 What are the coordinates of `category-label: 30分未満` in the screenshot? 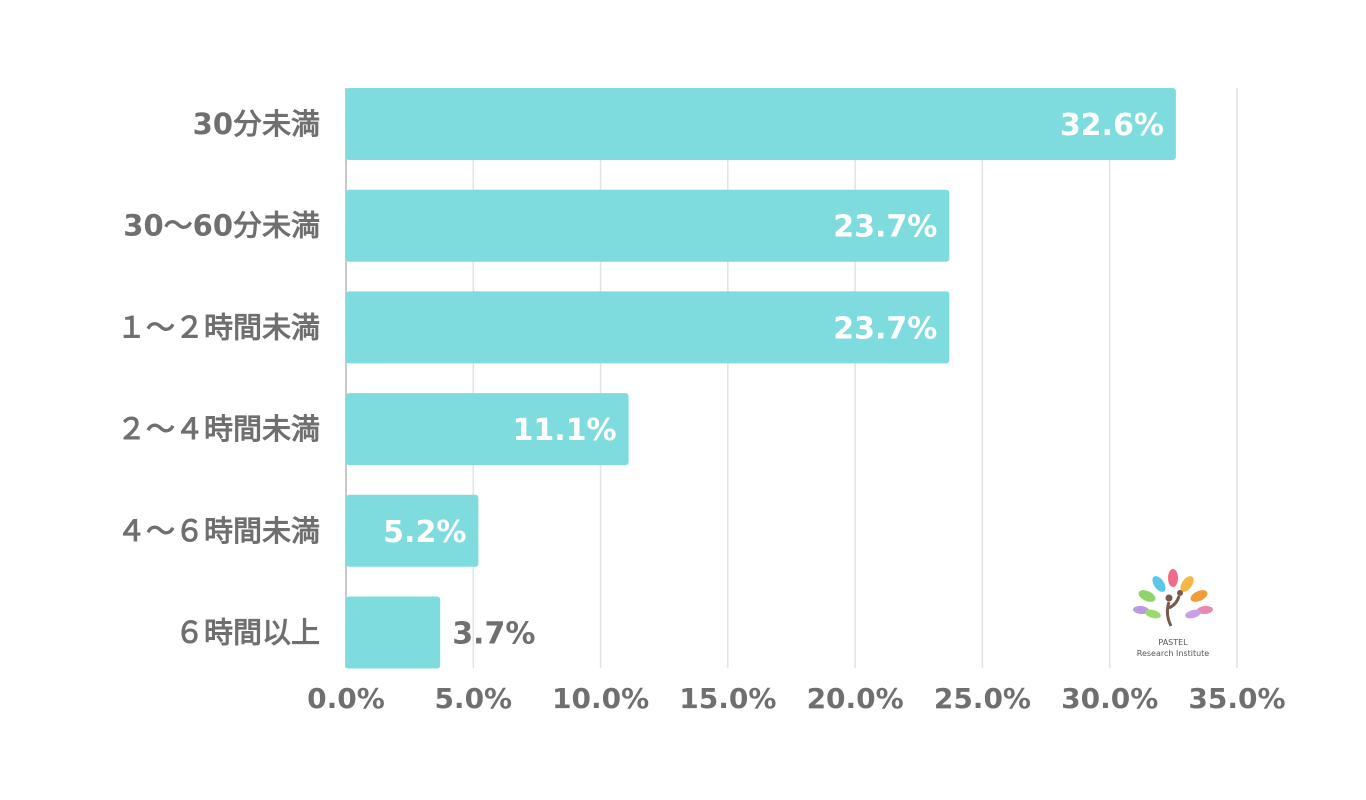 It's located at (256, 124).